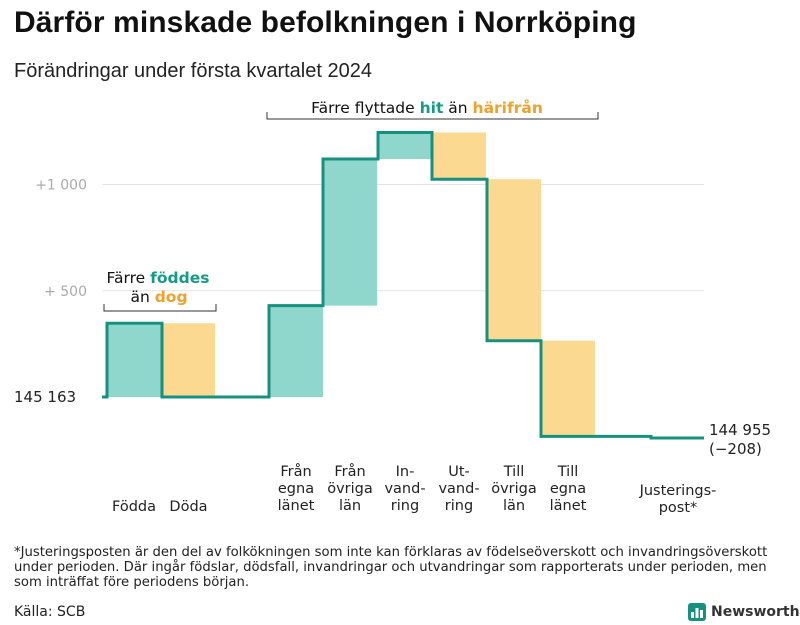 This screenshot has width=800, height=625. What do you see at coordinates (740, 430) in the screenshot?
I see `end-value-label: 144 955` at bounding box center [740, 430].